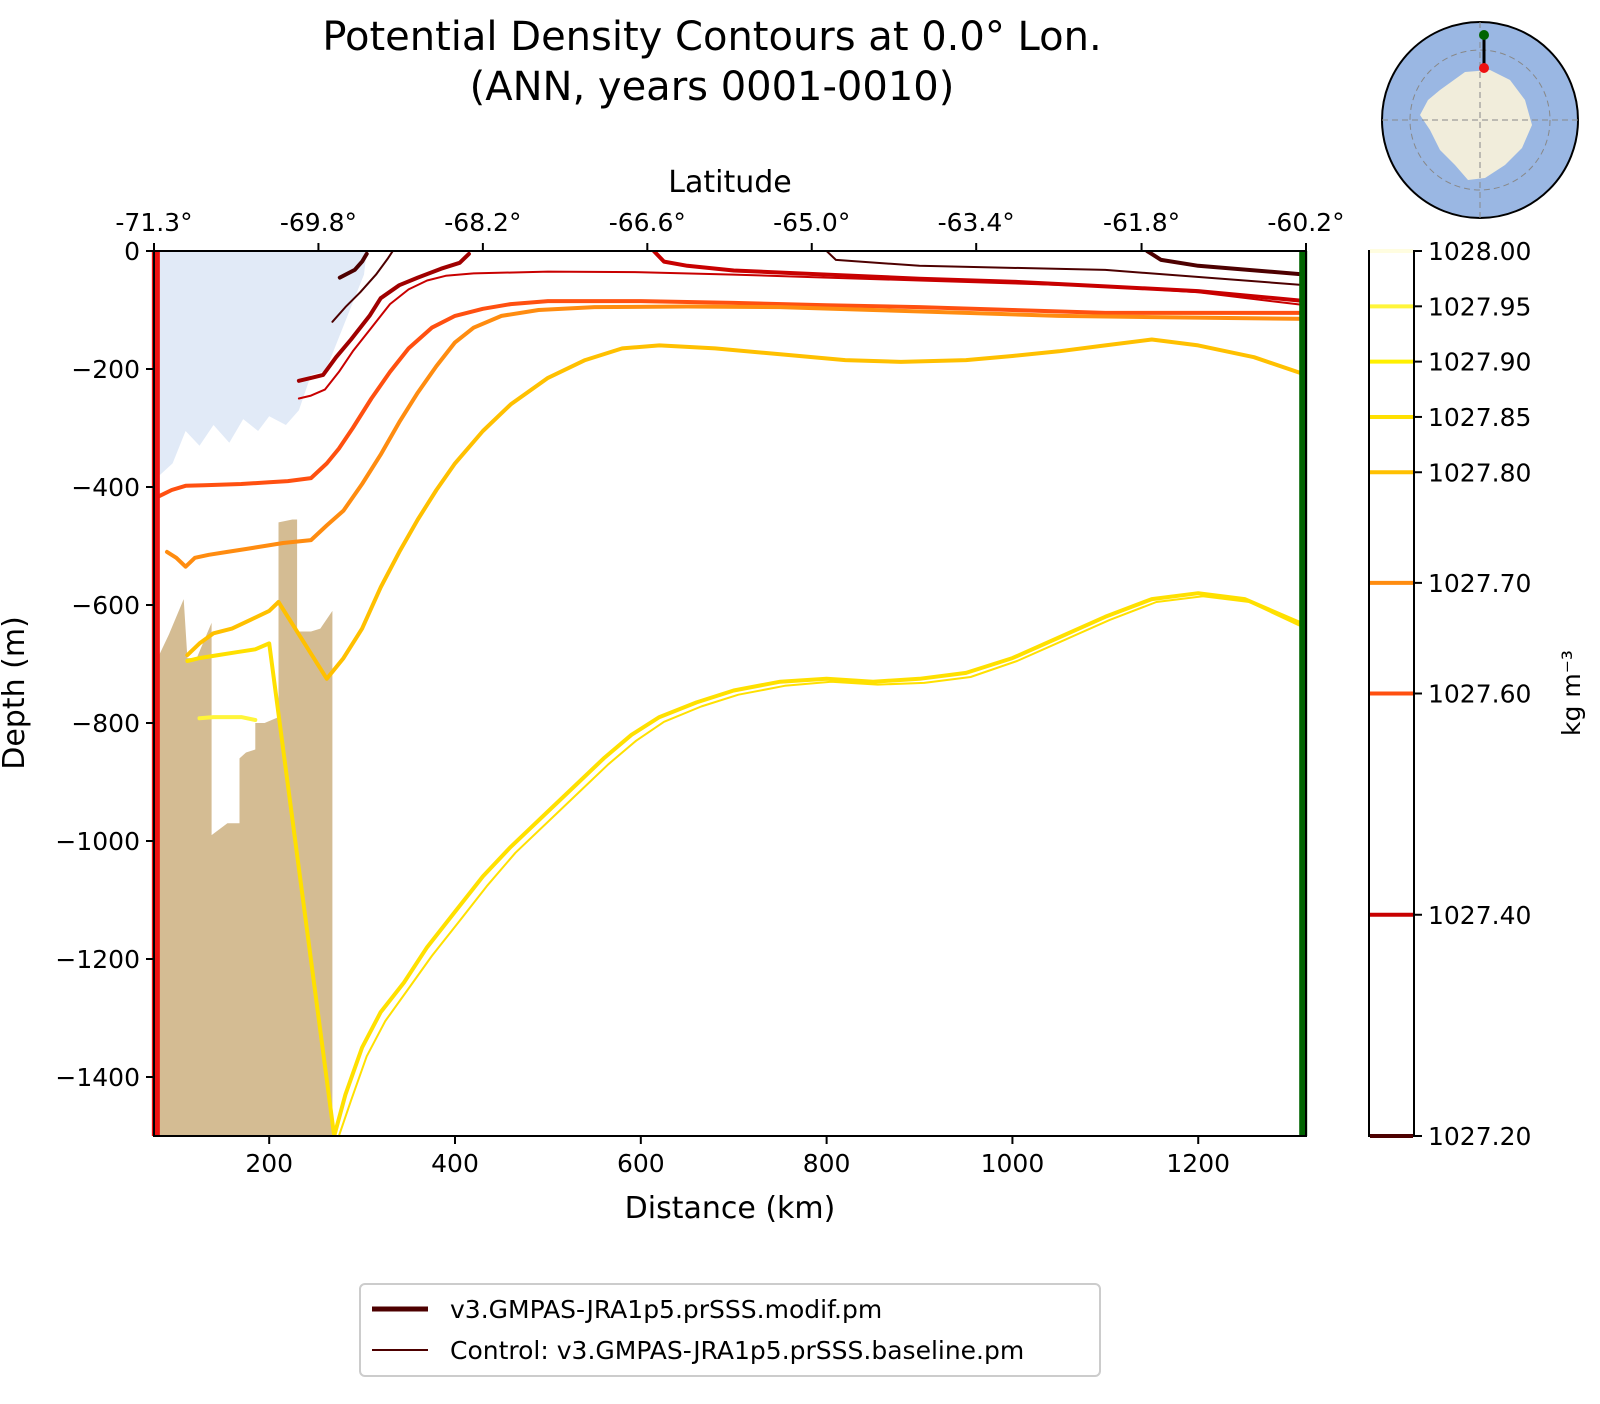 This screenshot has height=1404, width=1600. I want to click on top-tick-label: -60.2°, so click(1305, 222).